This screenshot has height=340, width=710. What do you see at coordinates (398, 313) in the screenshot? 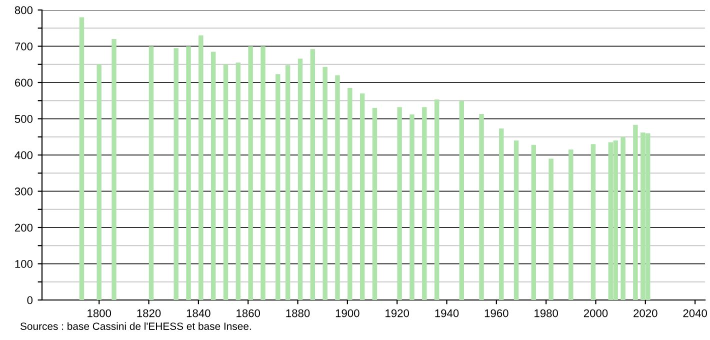
I see `x-tick-label: 1920` at bounding box center [398, 313].